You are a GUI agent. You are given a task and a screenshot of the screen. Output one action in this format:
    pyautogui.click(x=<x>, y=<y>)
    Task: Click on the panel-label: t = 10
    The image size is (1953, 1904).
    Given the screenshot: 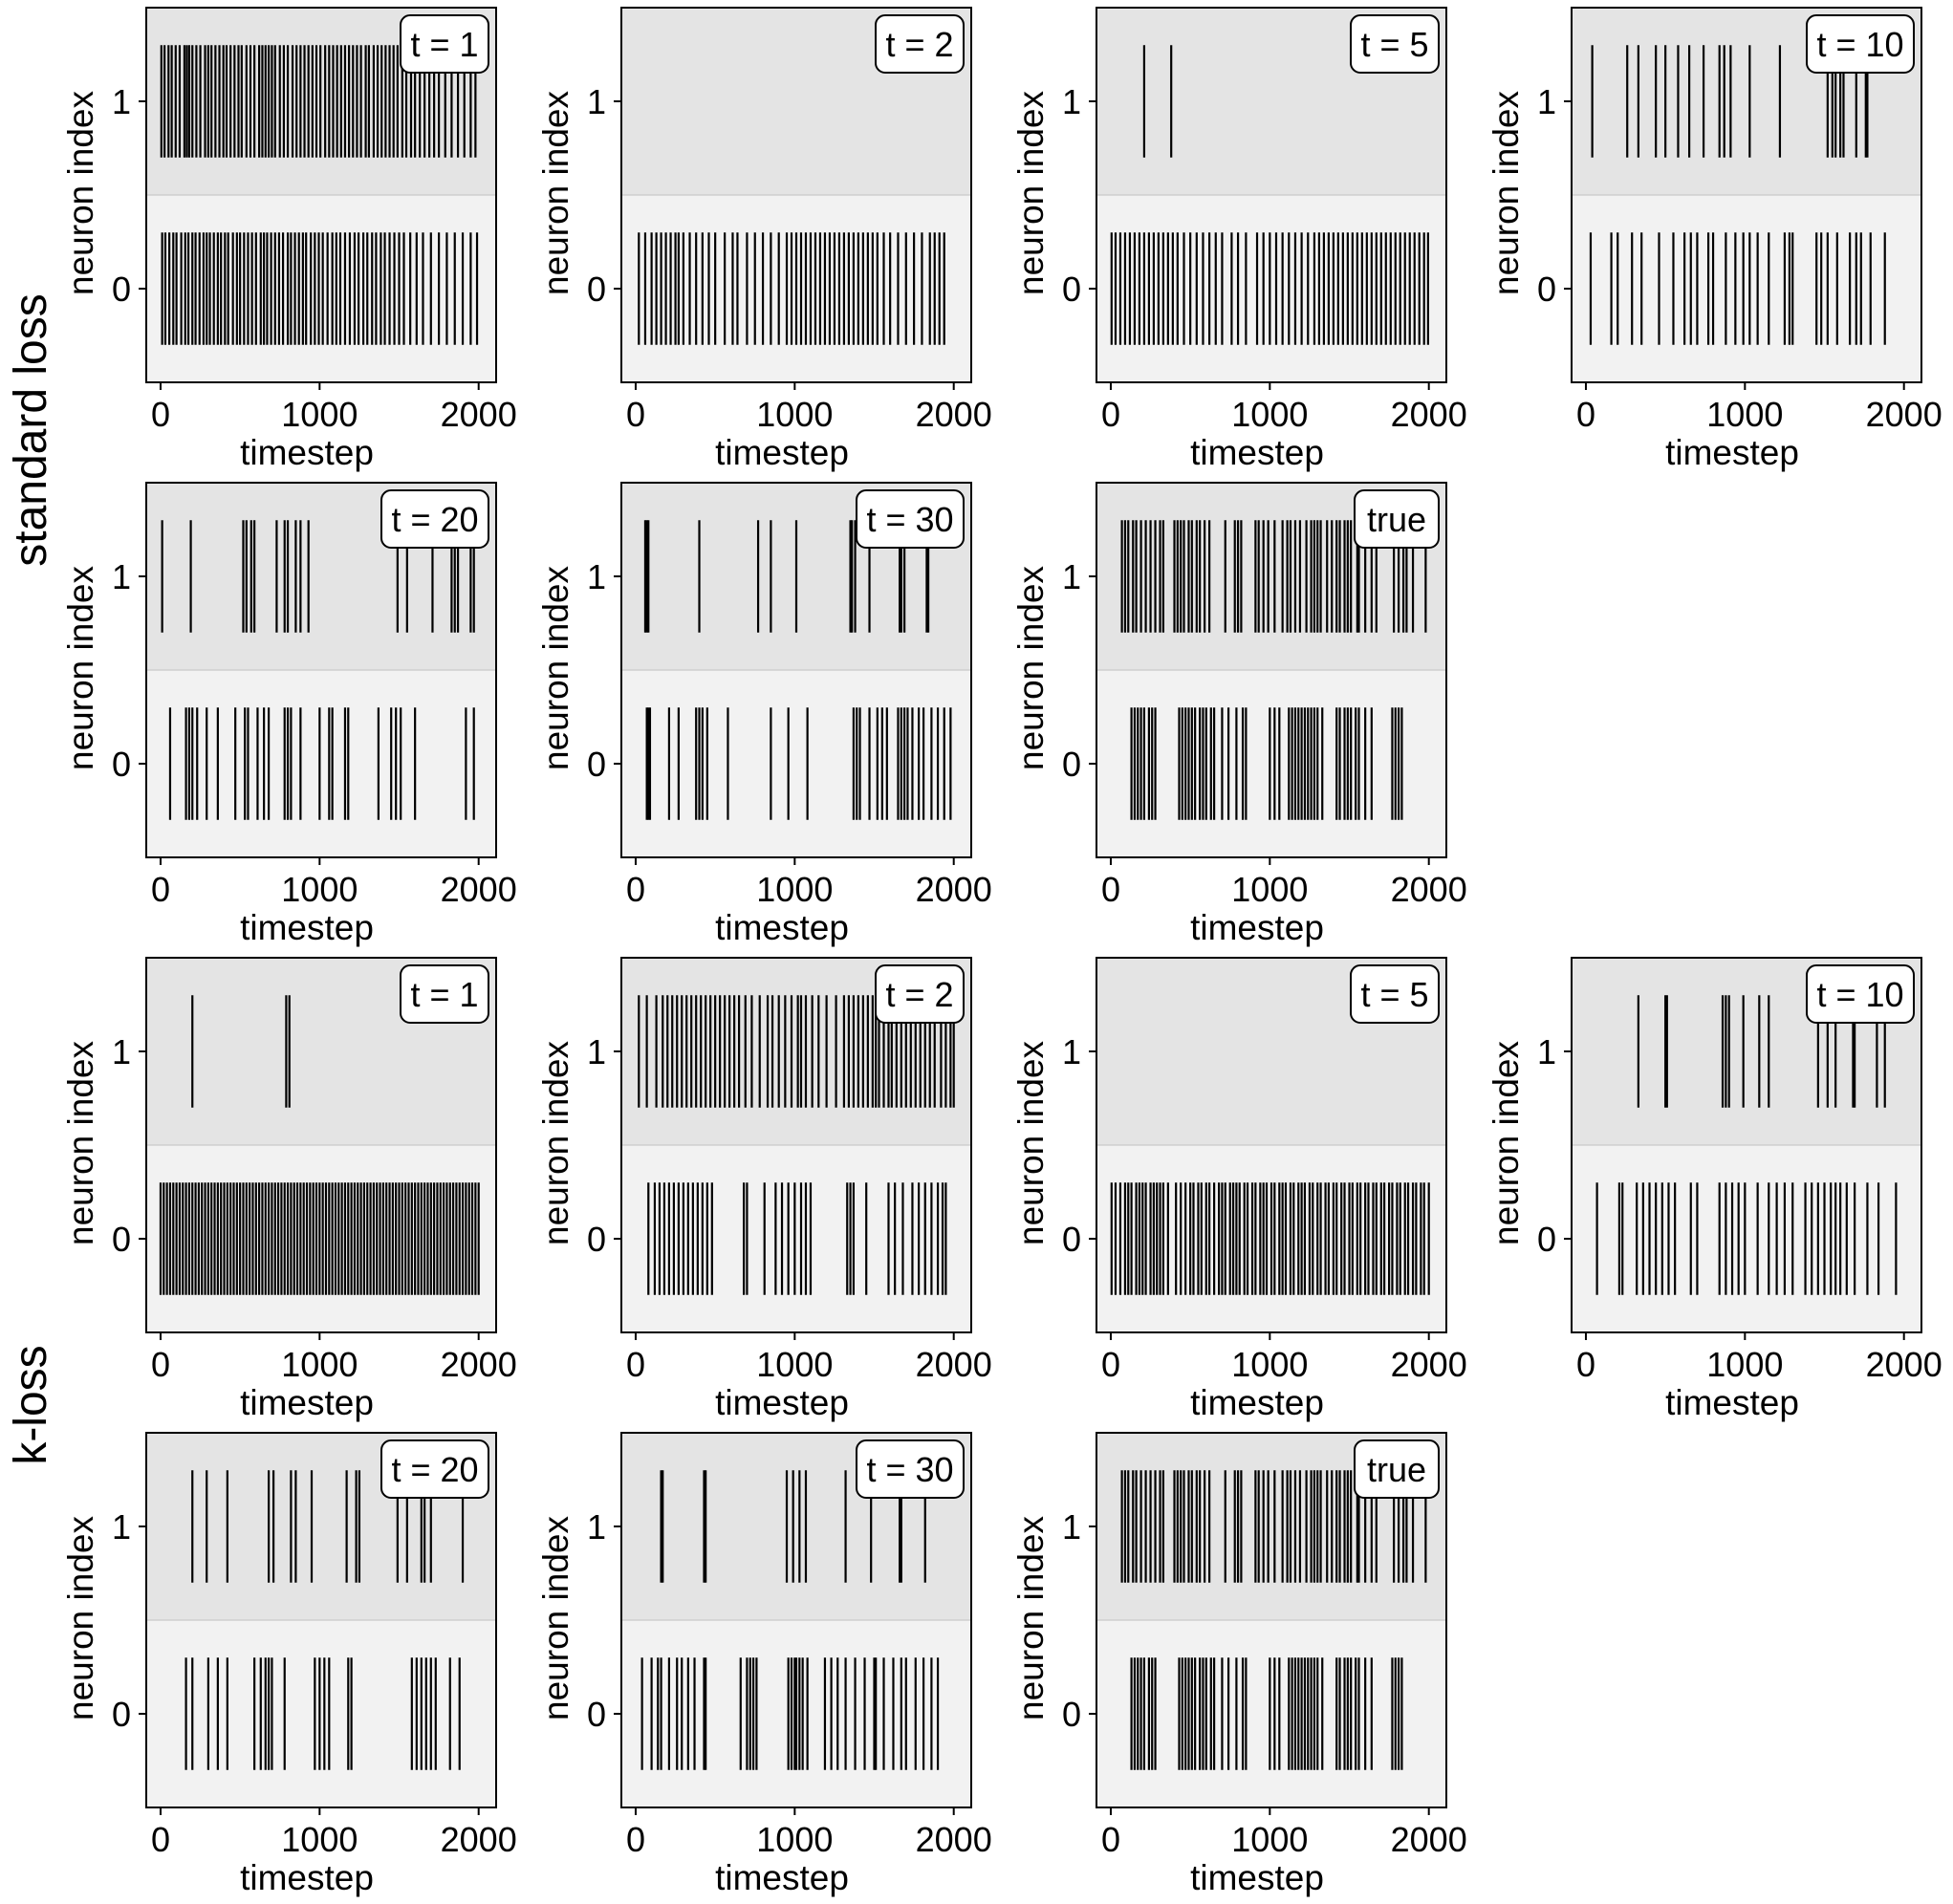 What is the action you would take?
    pyautogui.click(x=1860, y=995)
    